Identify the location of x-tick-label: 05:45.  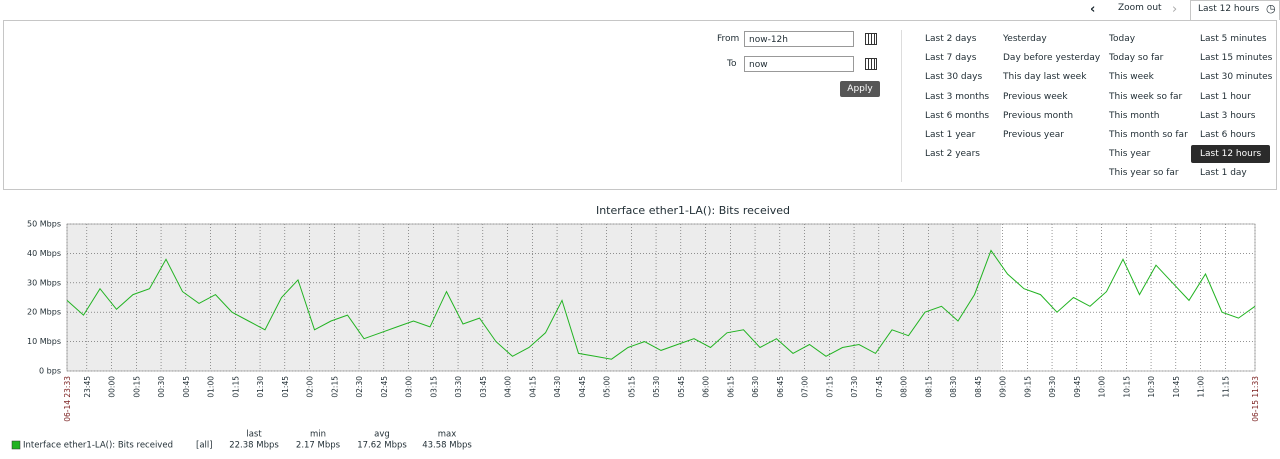
(681, 387).